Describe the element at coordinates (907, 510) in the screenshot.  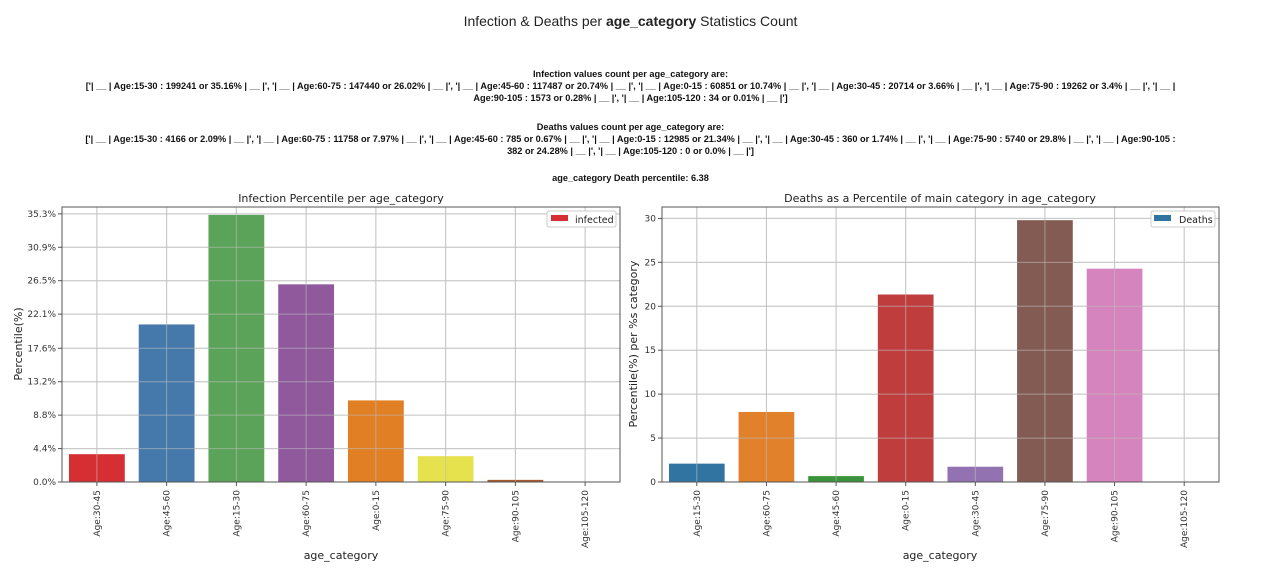
I see `deaths-xtick-label: Age:0-15` at that location.